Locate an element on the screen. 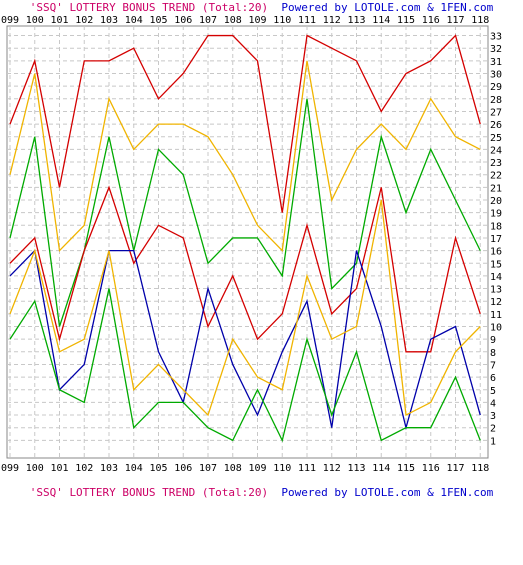 The height and width of the screenshot is (565, 523). y-tick-label: 2 is located at coordinates (493, 429).